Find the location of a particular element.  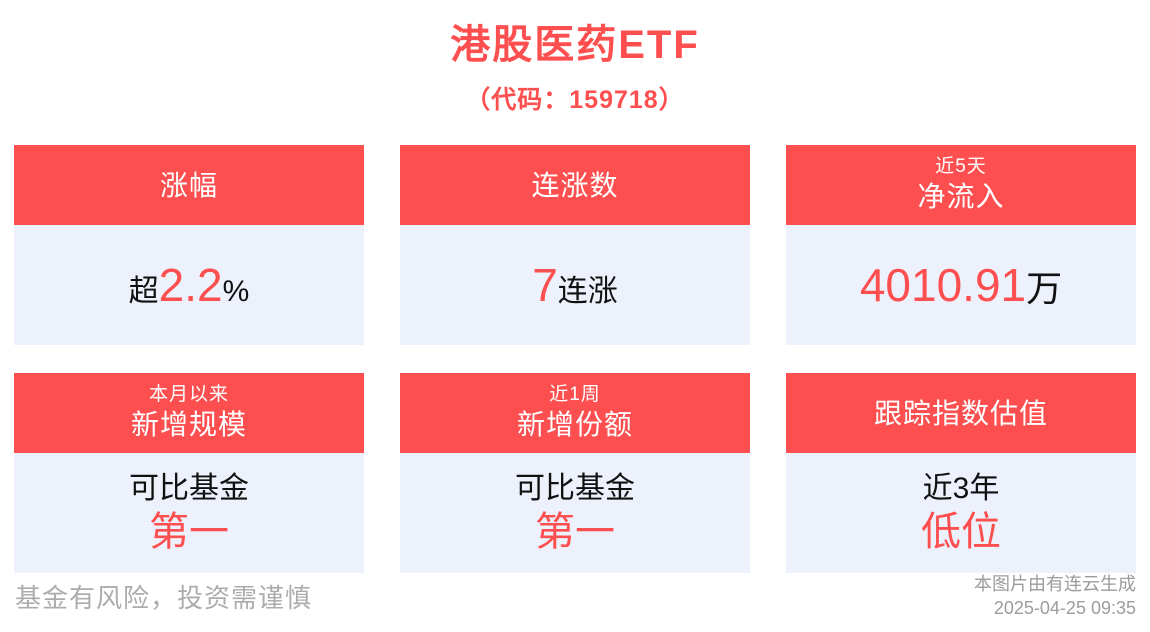

change-pct-number: 2.2 is located at coordinates (190, 285).